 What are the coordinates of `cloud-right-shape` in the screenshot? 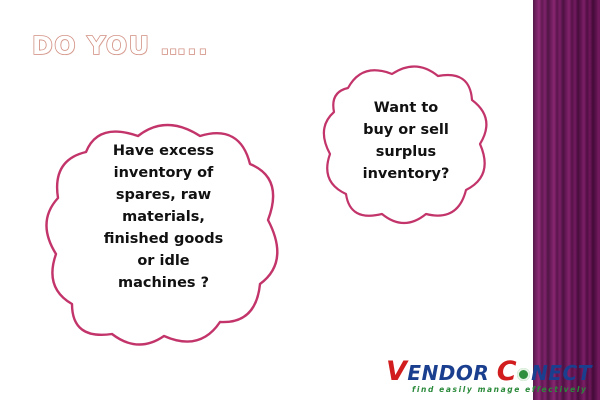 It's located at (405, 145).